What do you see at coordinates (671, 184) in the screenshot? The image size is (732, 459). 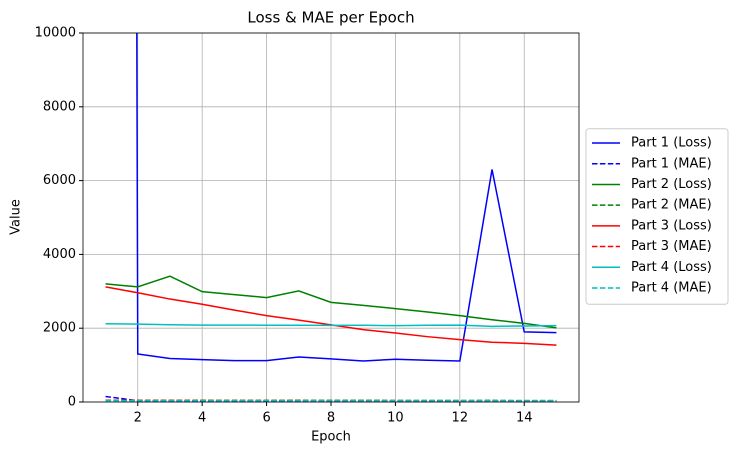 I see `legend-label: Part 2 (Loss)` at bounding box center [671, 184].